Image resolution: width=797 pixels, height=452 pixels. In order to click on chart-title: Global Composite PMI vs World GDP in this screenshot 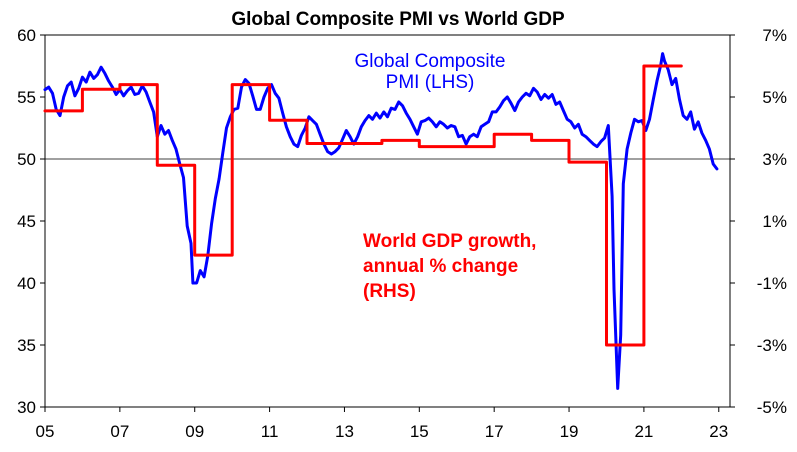, I will do `click(398, 19)`.